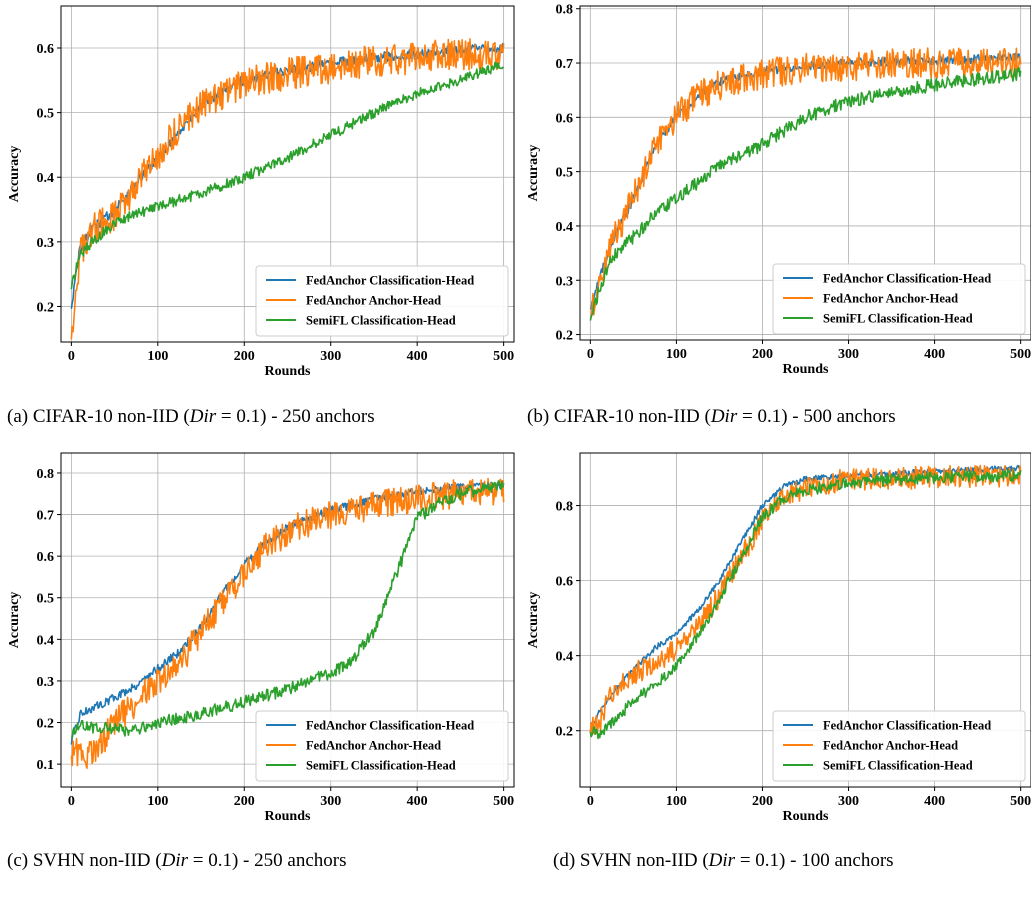 The image size is (1031, 897). What do you see at coordinates (538, 416) in the screenshot?
I see `caption-b-label: (b)` at bounding box center [538, 416].